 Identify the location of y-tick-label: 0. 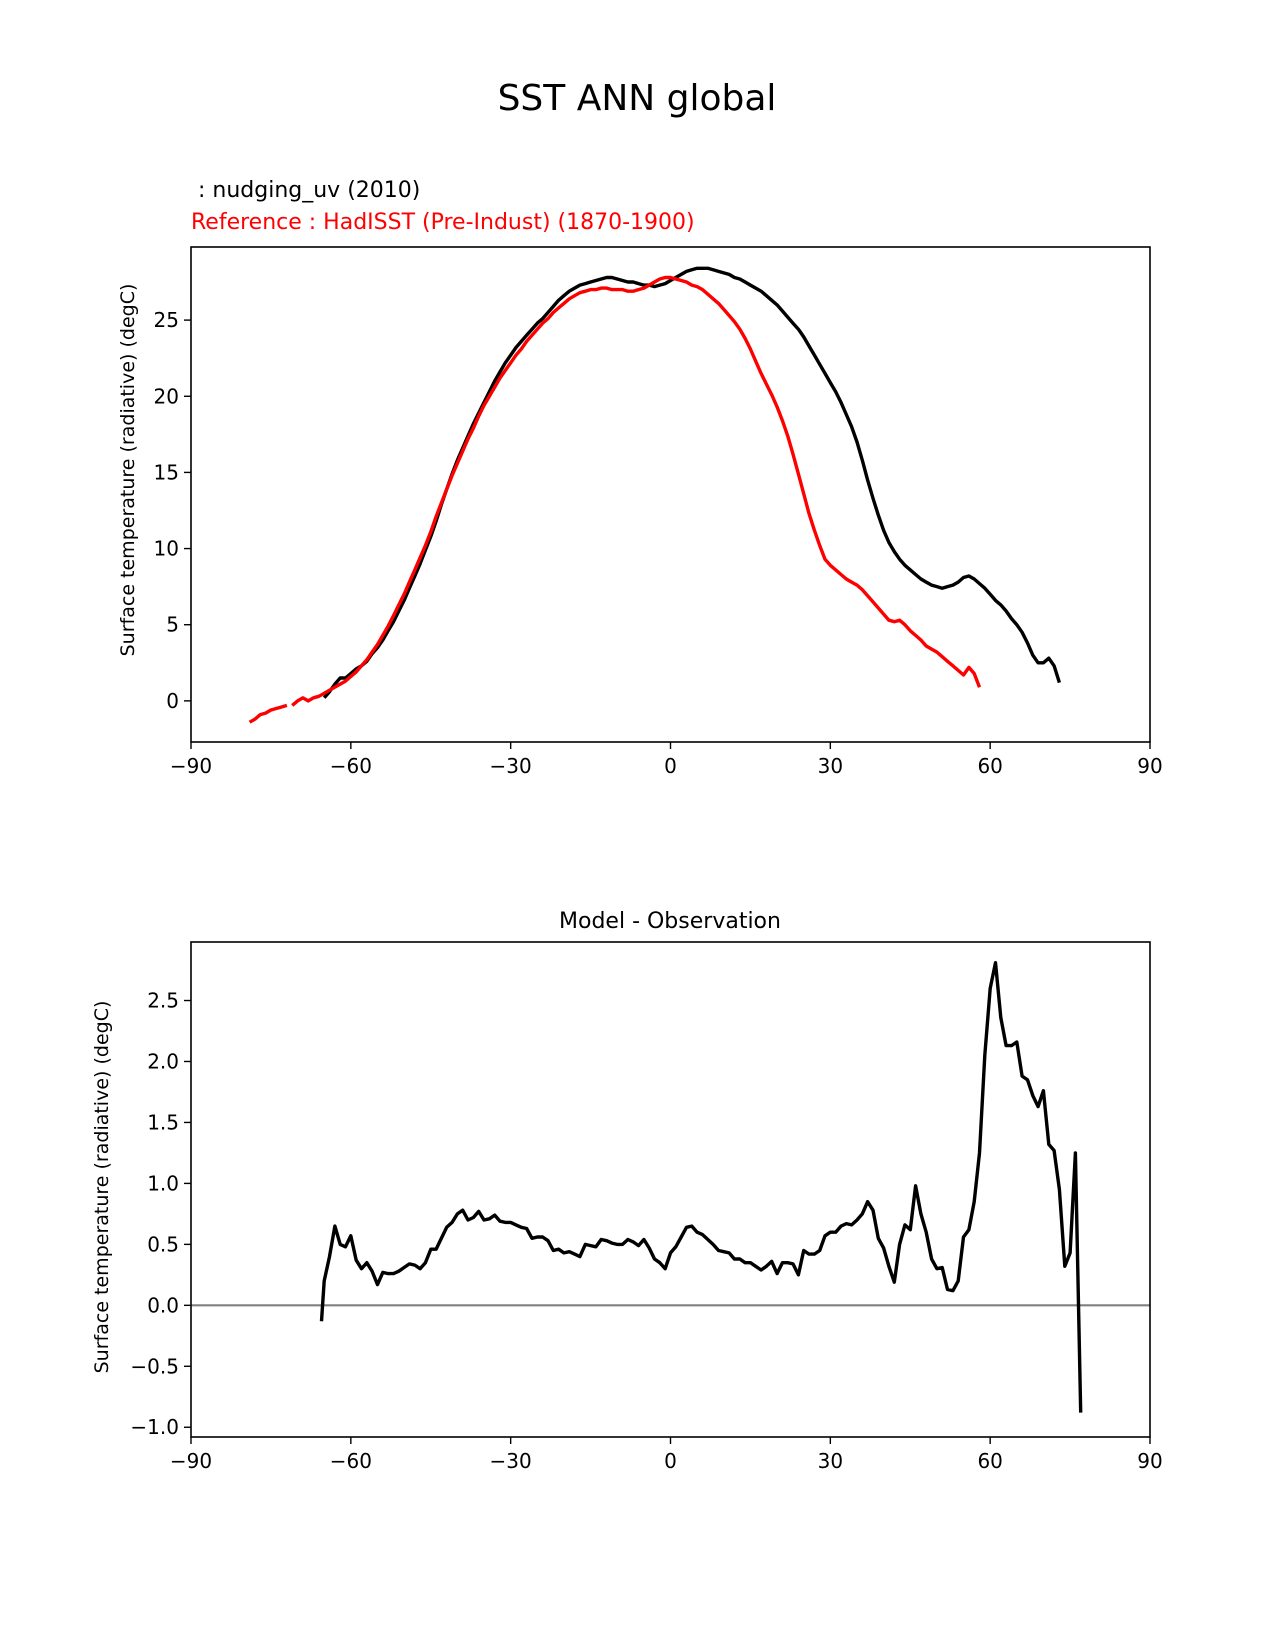
(172, 701).